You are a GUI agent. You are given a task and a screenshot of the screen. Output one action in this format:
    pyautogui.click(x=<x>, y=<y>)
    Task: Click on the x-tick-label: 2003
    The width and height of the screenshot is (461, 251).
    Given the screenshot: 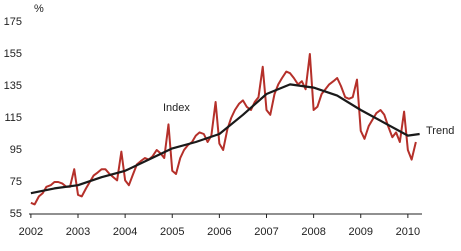 What is the action you would take?
    pyautogui.click(x=78, y=232)
    